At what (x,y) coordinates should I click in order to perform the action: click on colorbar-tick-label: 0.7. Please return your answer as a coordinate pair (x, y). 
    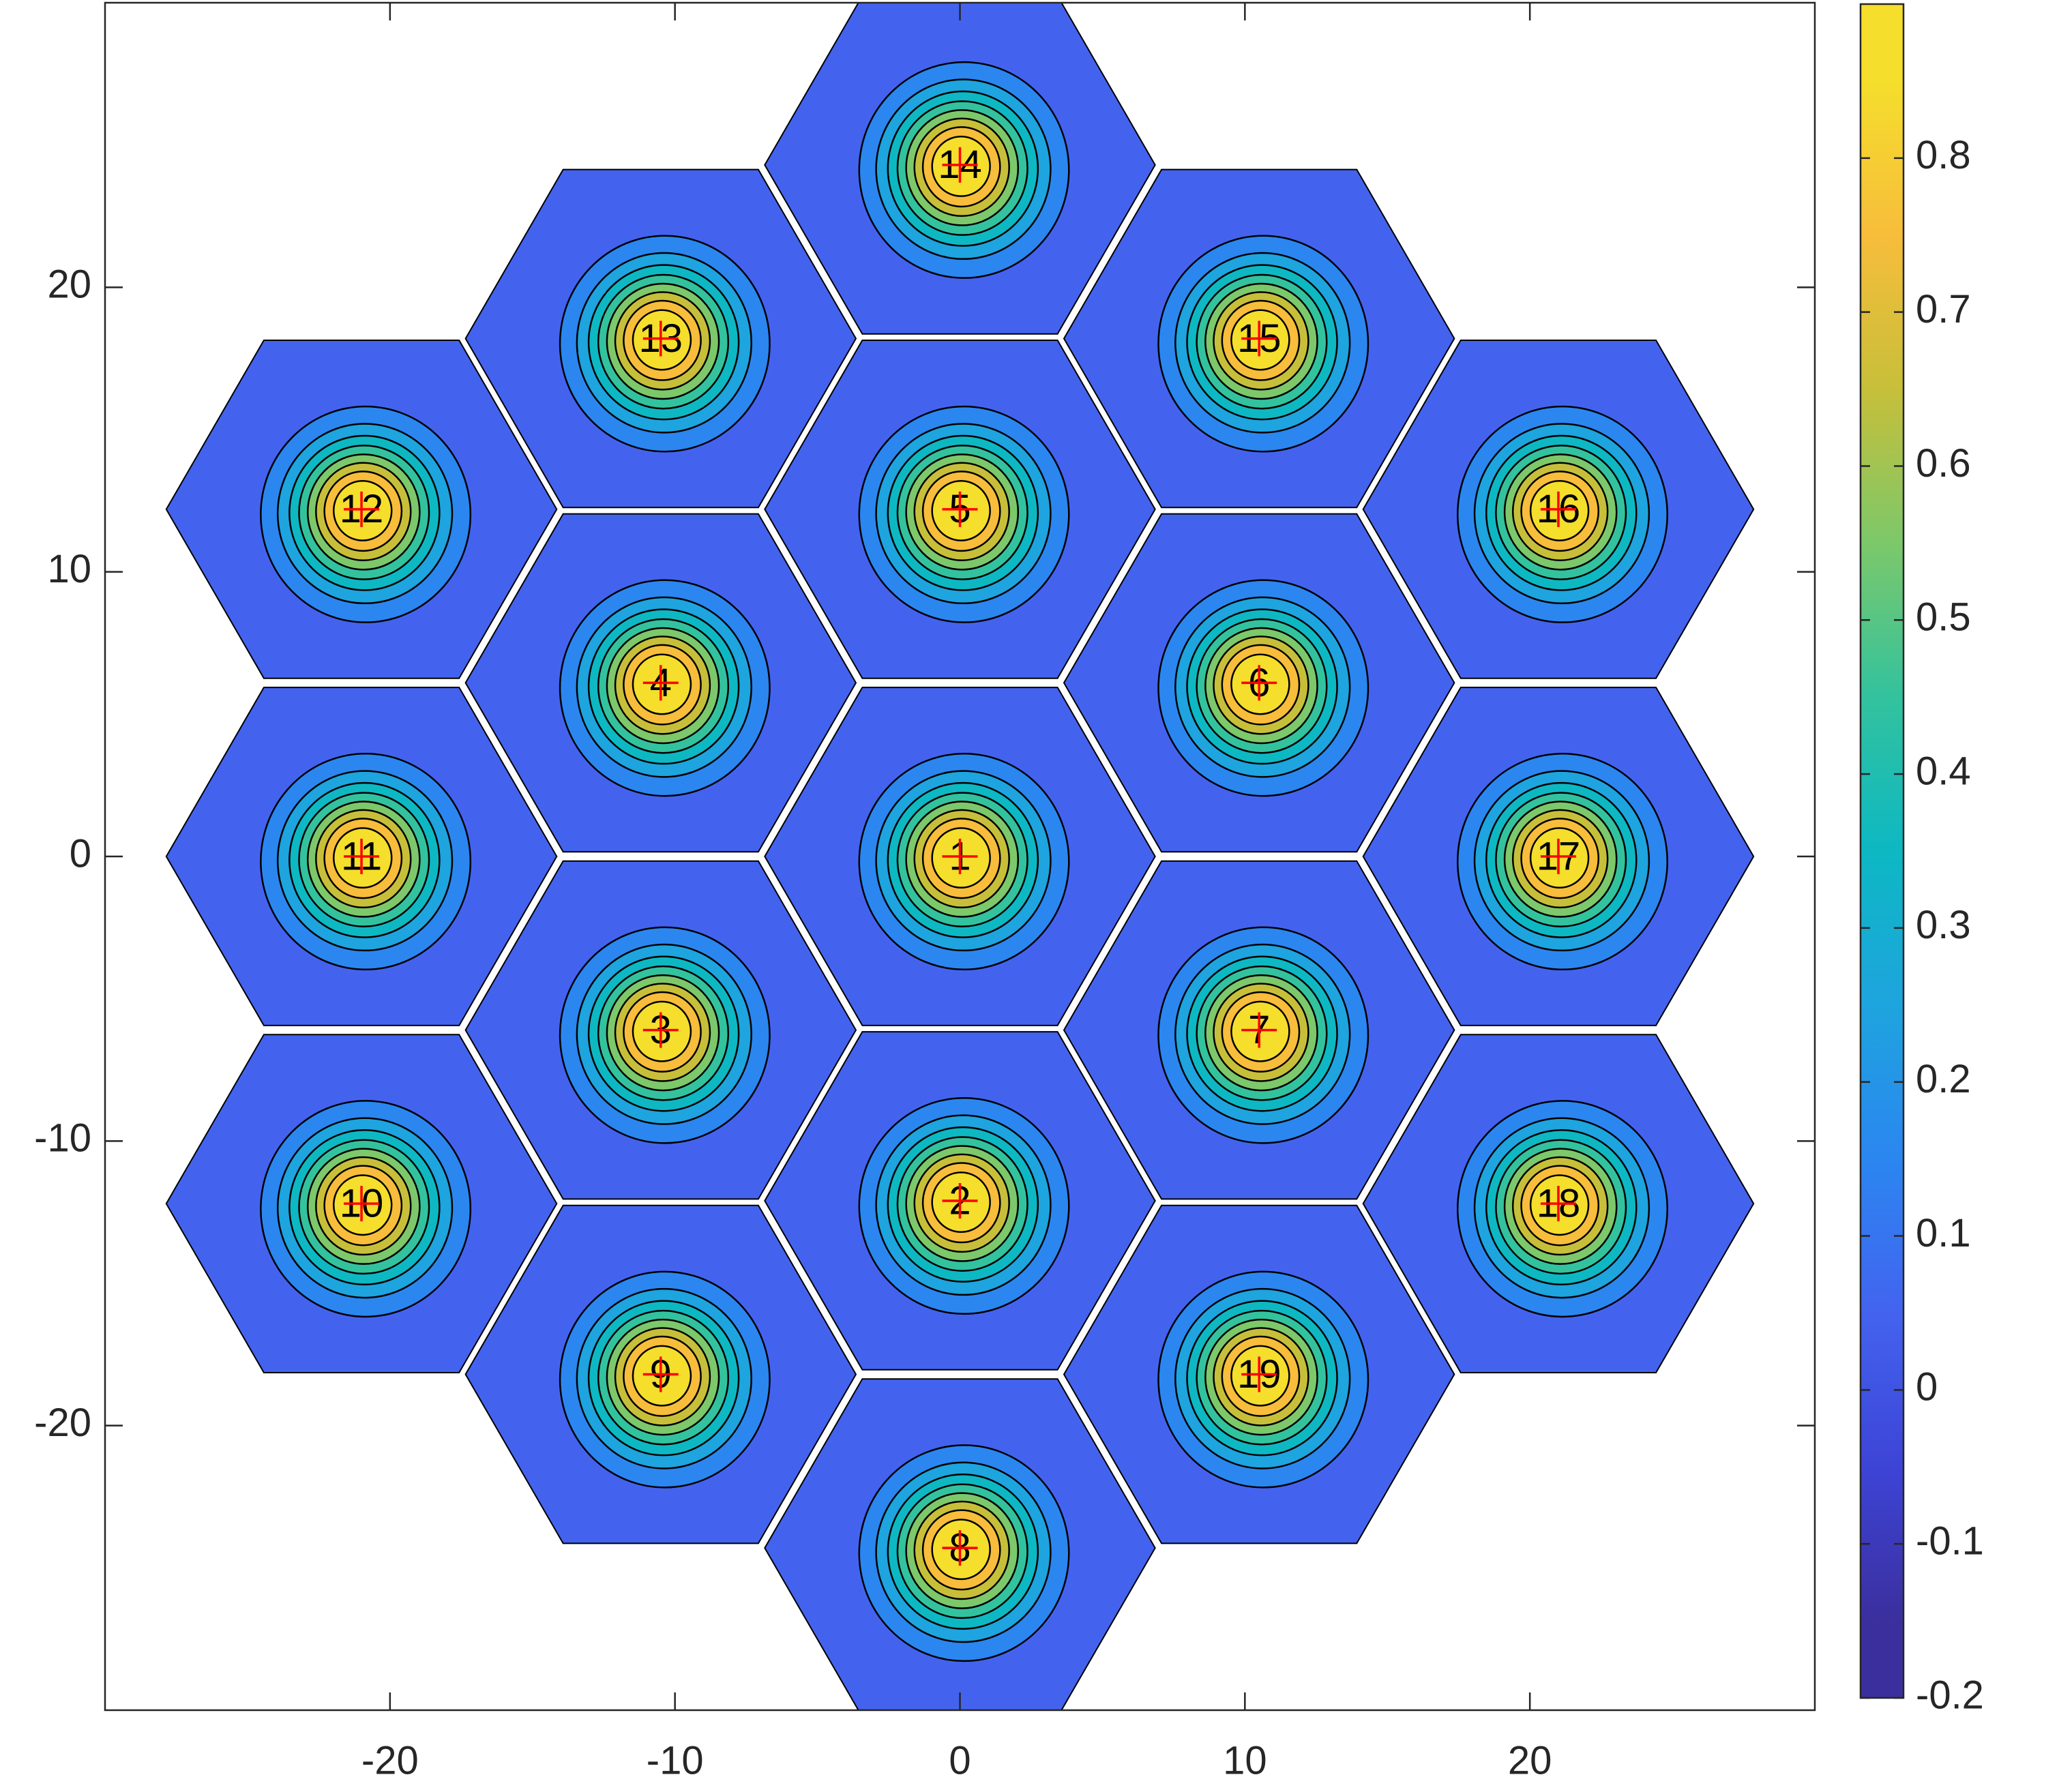
    Looking at the image, I should click on (1943, 309).